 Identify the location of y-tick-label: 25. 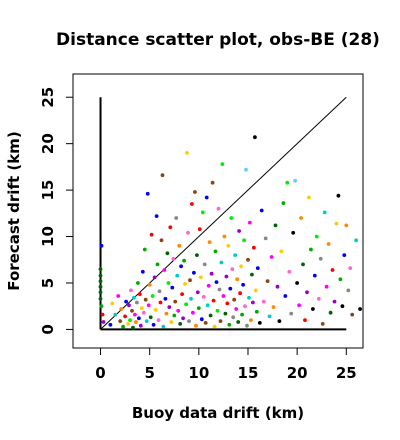
(48, 97).